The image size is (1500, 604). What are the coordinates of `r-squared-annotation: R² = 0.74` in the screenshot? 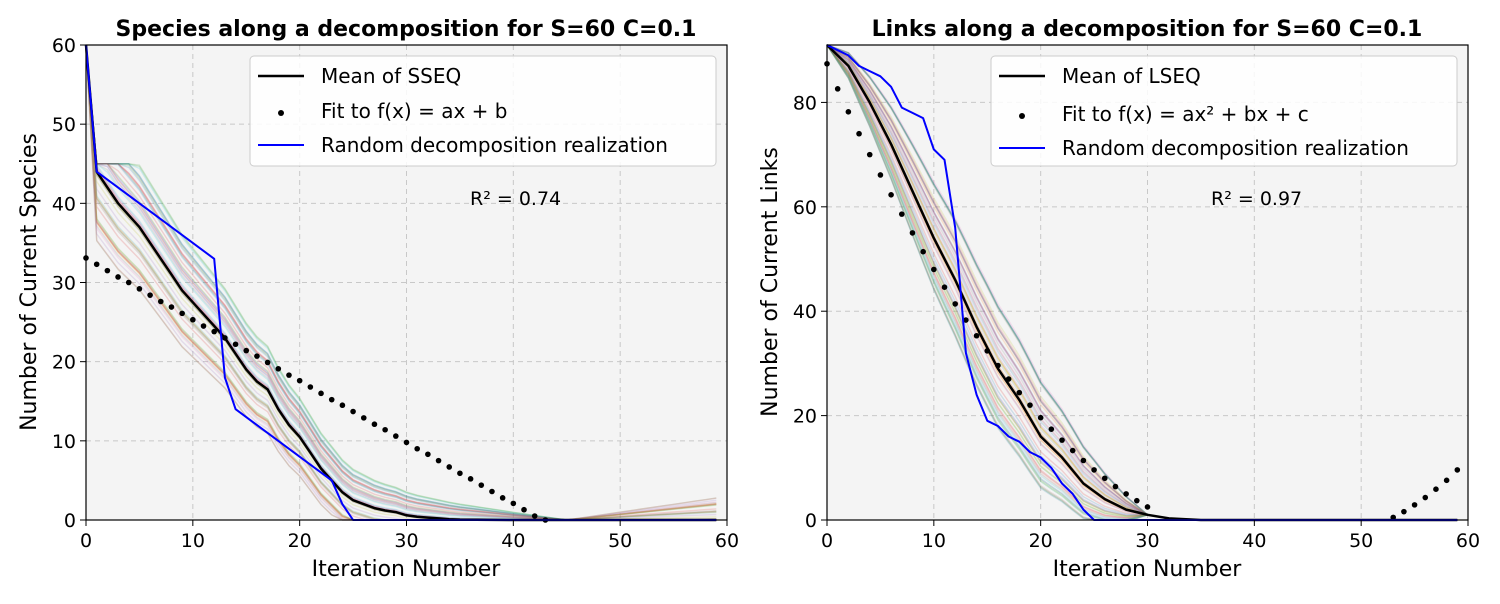 It's located at (515, 199).